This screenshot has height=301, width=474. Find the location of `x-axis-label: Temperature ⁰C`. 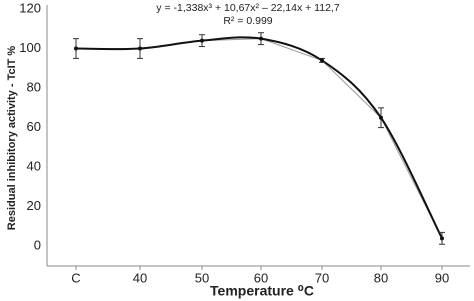

x-axis-label: Temperature ⁰C is located at coordinates (262, 291).